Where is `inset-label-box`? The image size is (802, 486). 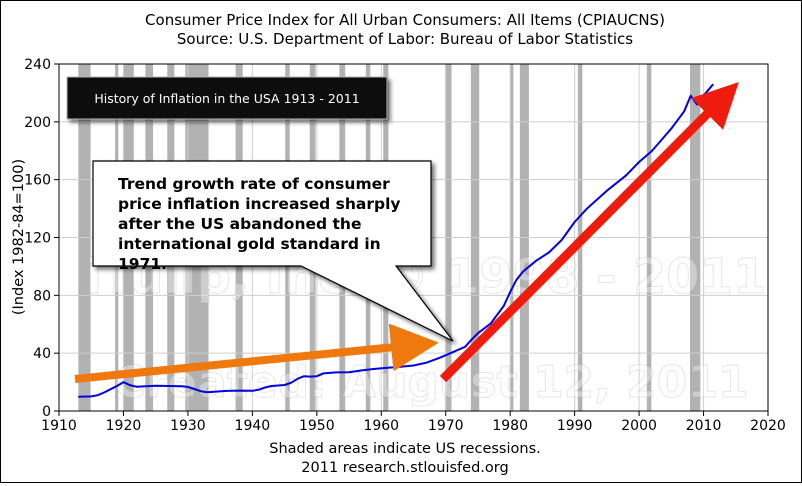 inset-label-box is located at coordinates (227, 98).